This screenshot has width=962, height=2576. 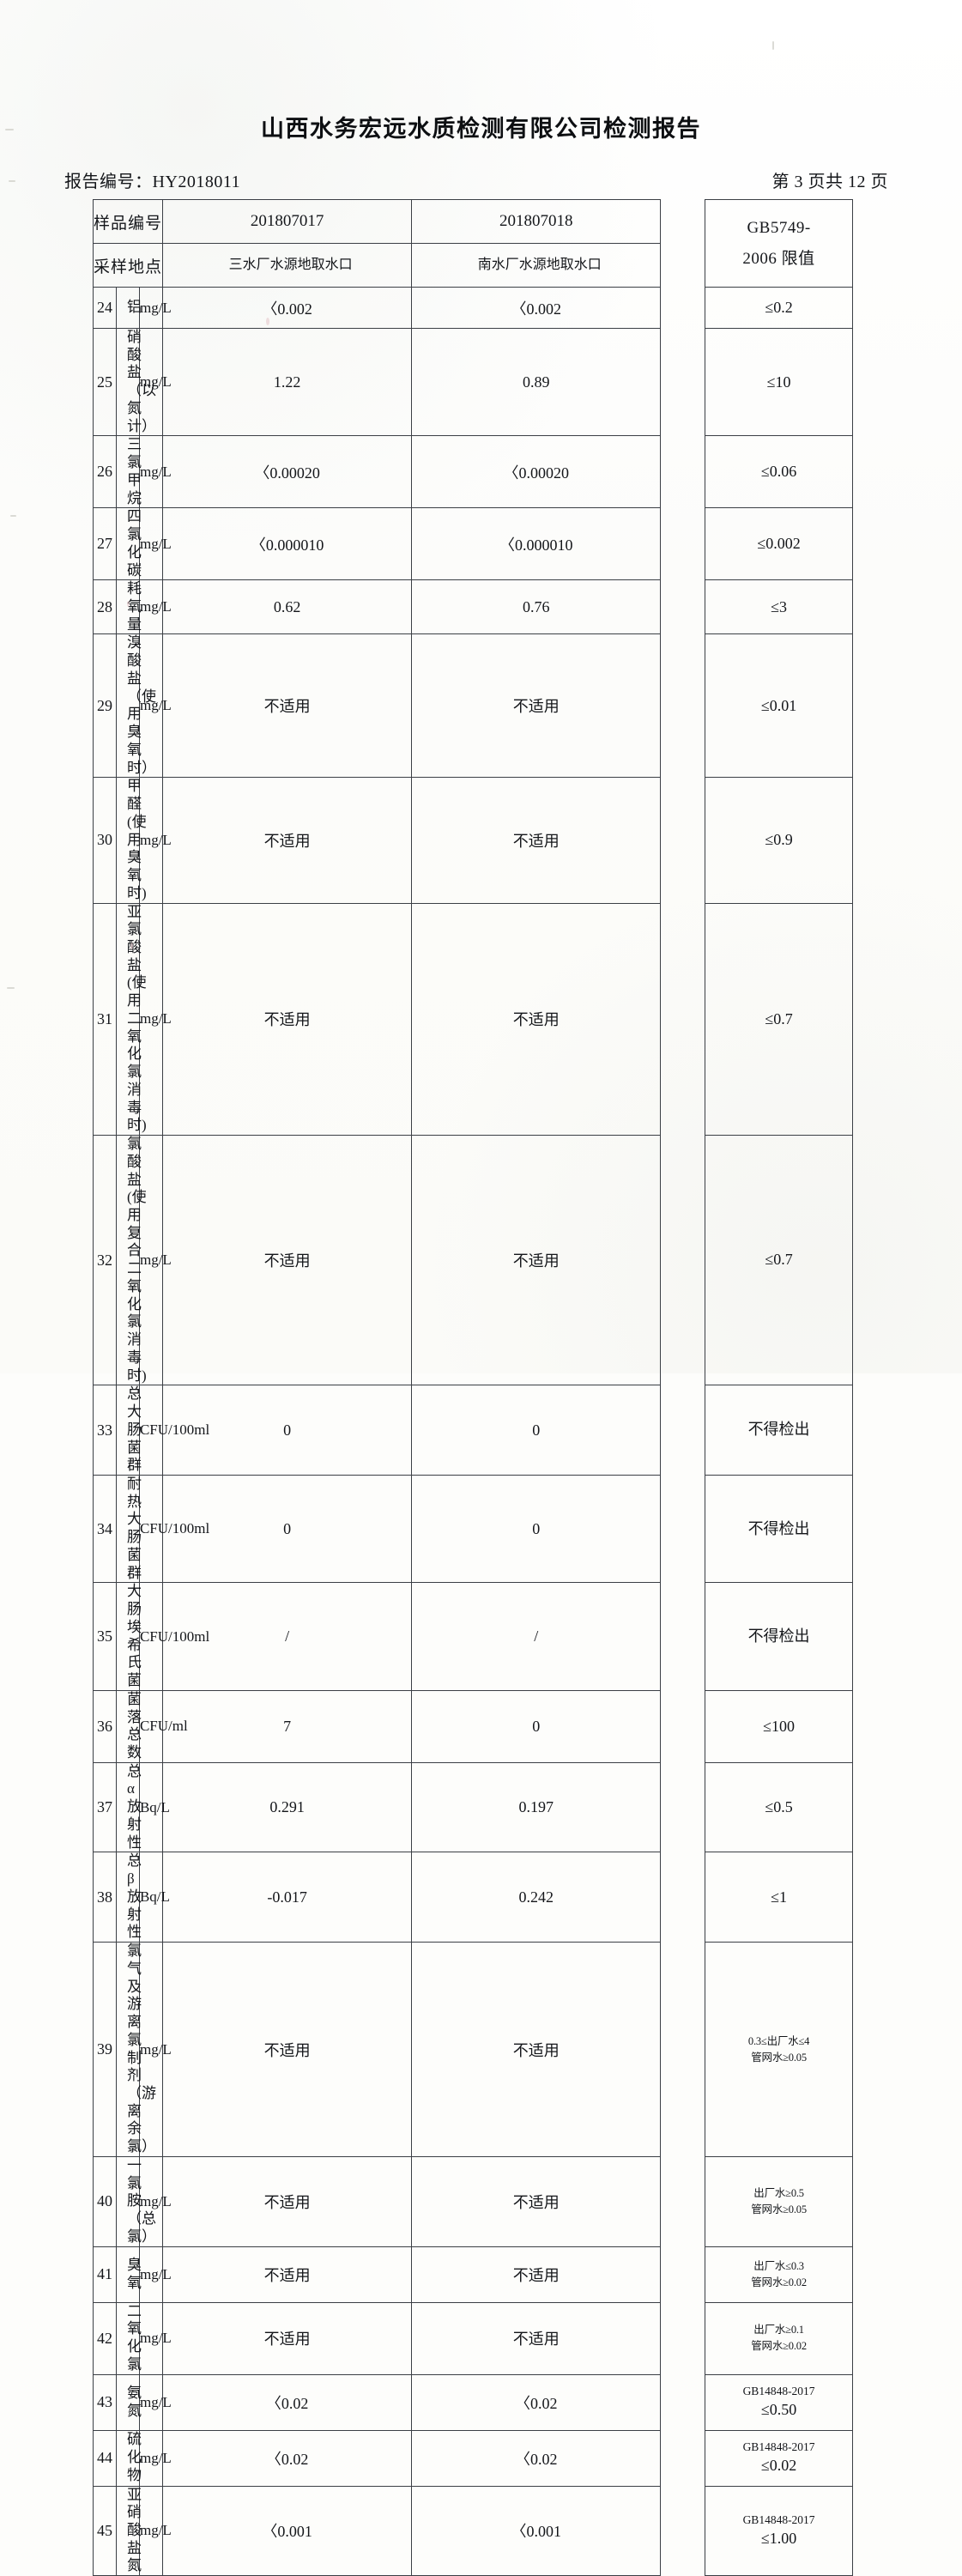 I want to click on report-number: 报告编号：HY2018011, so click(x=152, y=182).